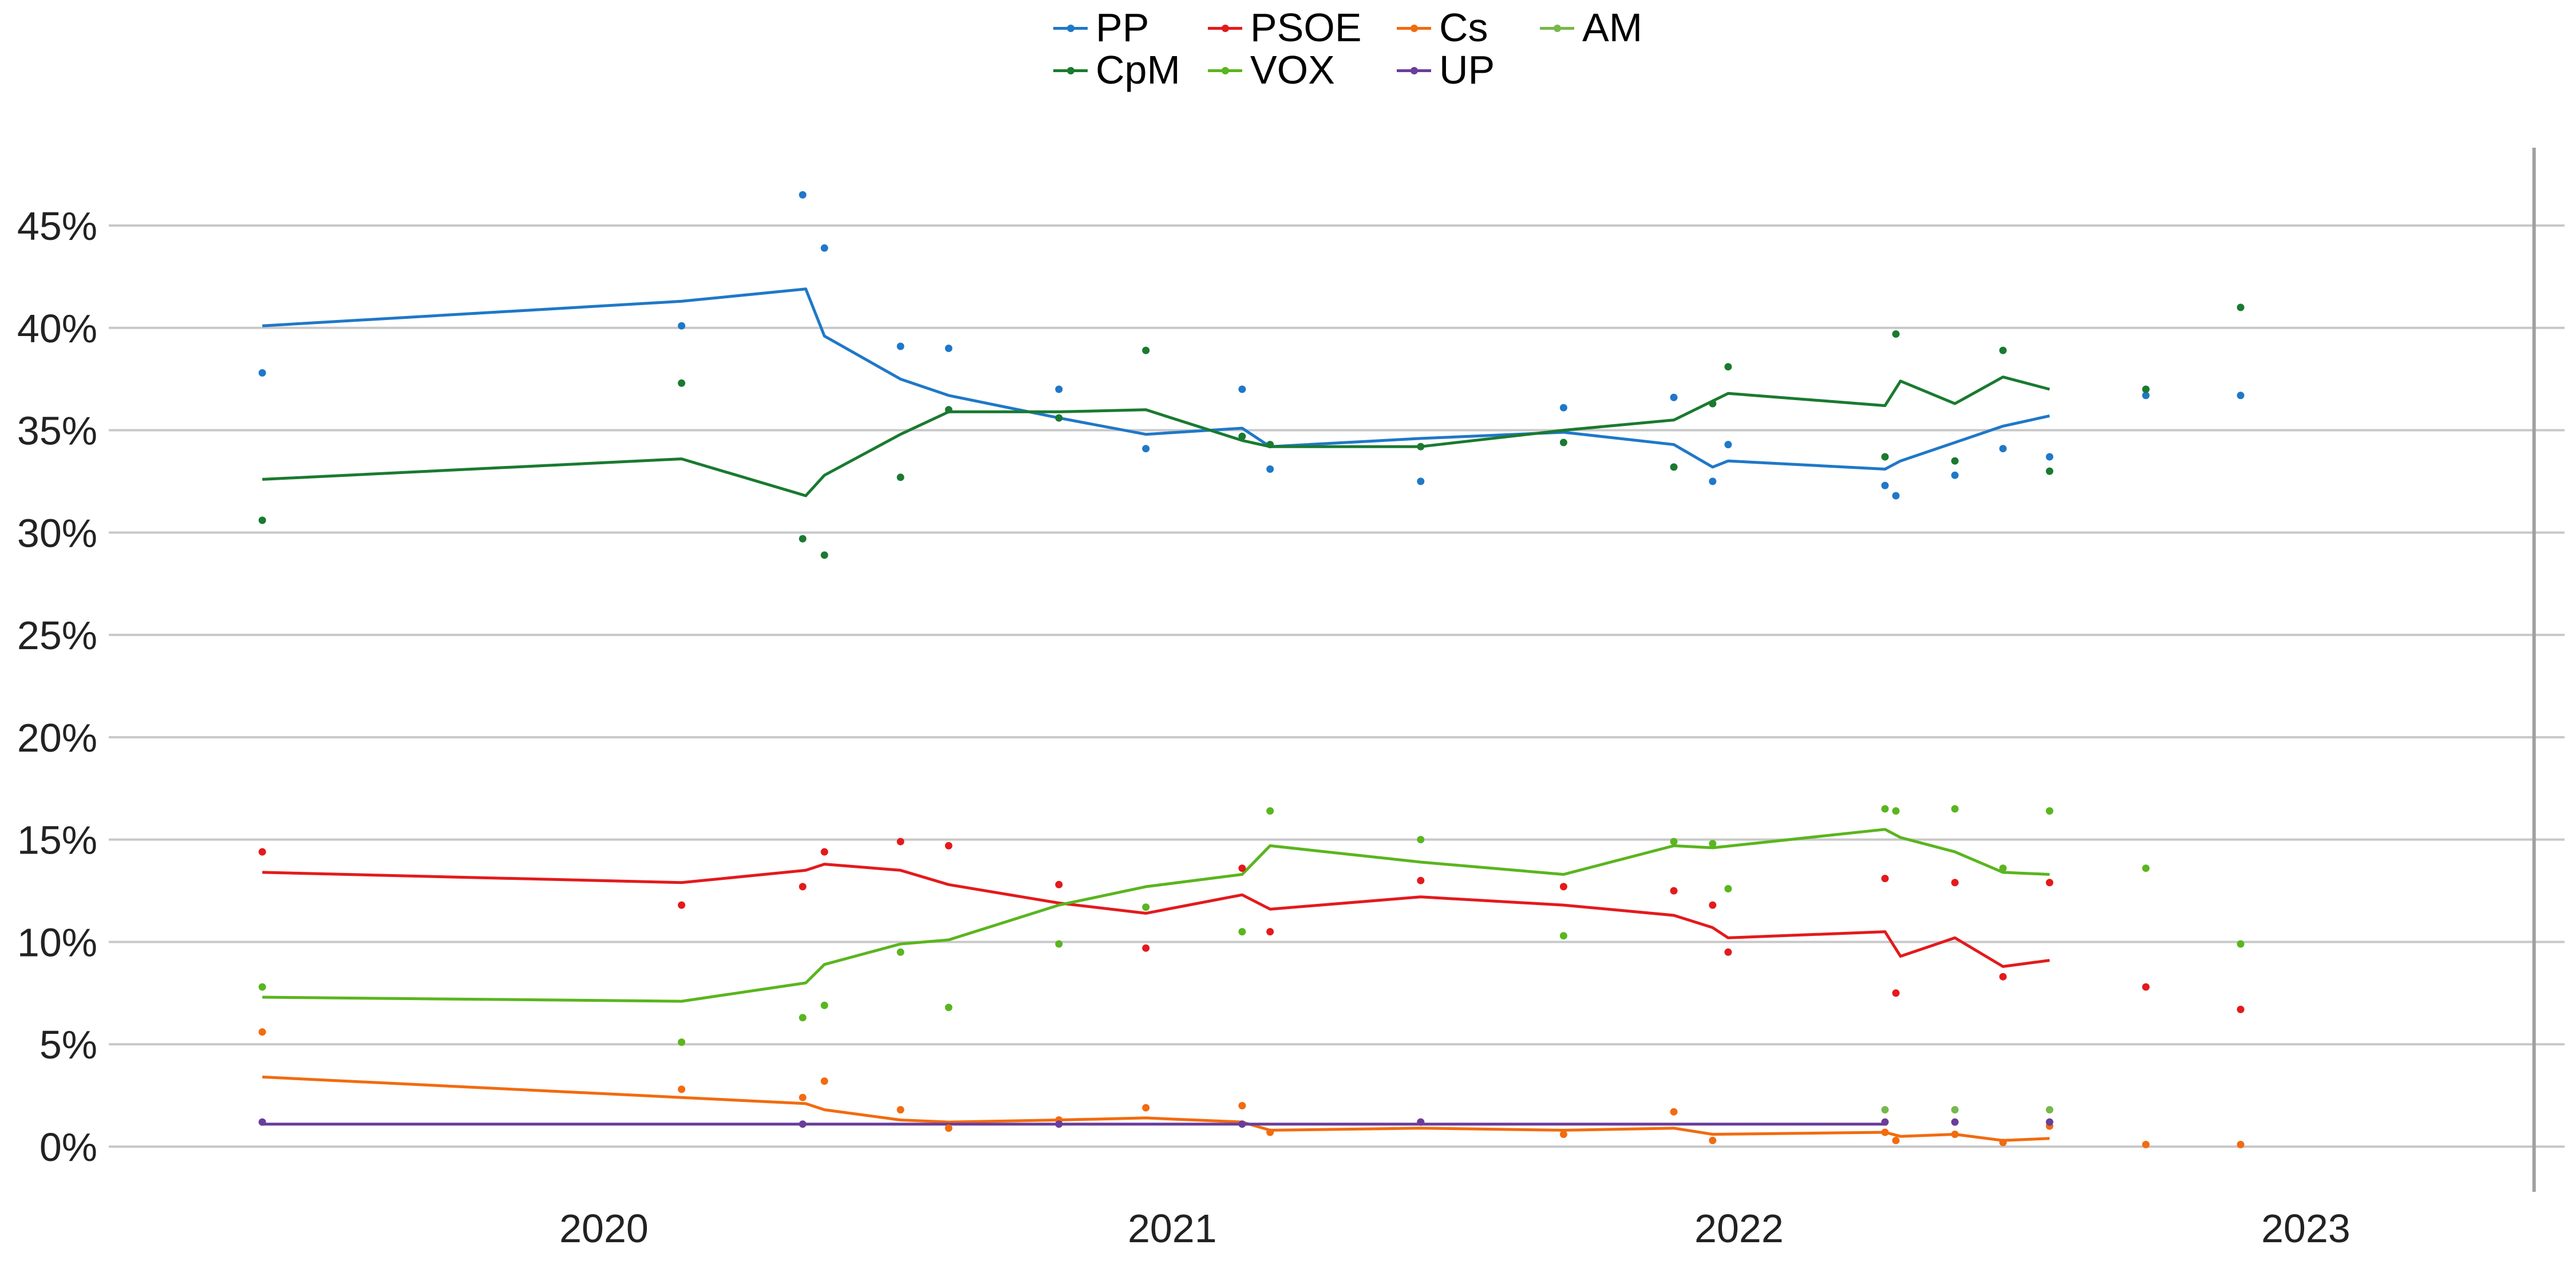 The height and width of the screenshot is (1288, 2576). Describe the element at coordinates (1225, 27) in the screenshot. I see `legend-swatch-psoe` at that location.